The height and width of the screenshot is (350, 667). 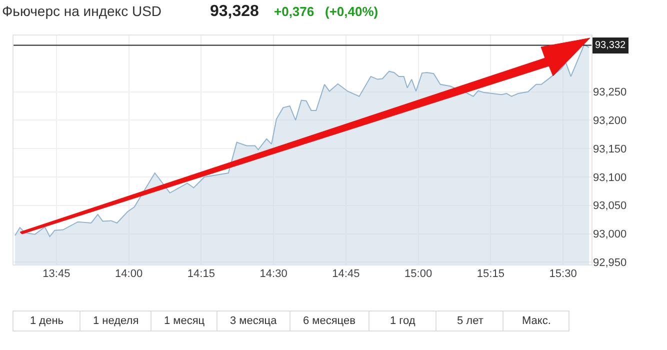 What do you see at coordinates (403, 321) in the screenshot?
I see `text: 1 год` at bounding box center [403, 321].